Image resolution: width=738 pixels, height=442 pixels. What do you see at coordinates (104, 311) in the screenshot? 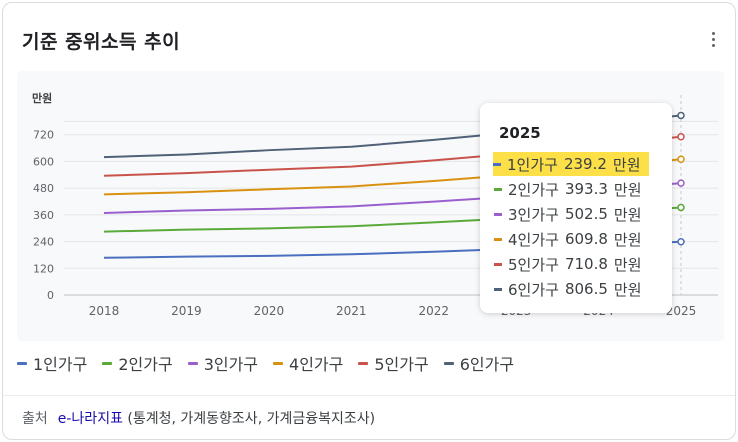
I see `x-tick-label: 2018` at bounding box center [104, 311].